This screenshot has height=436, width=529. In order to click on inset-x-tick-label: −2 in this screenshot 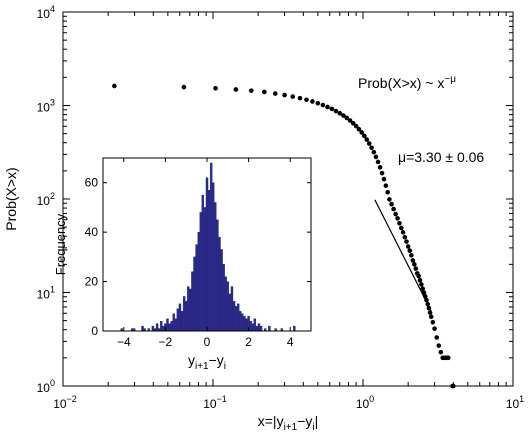, I will do `click(166, 342)`.